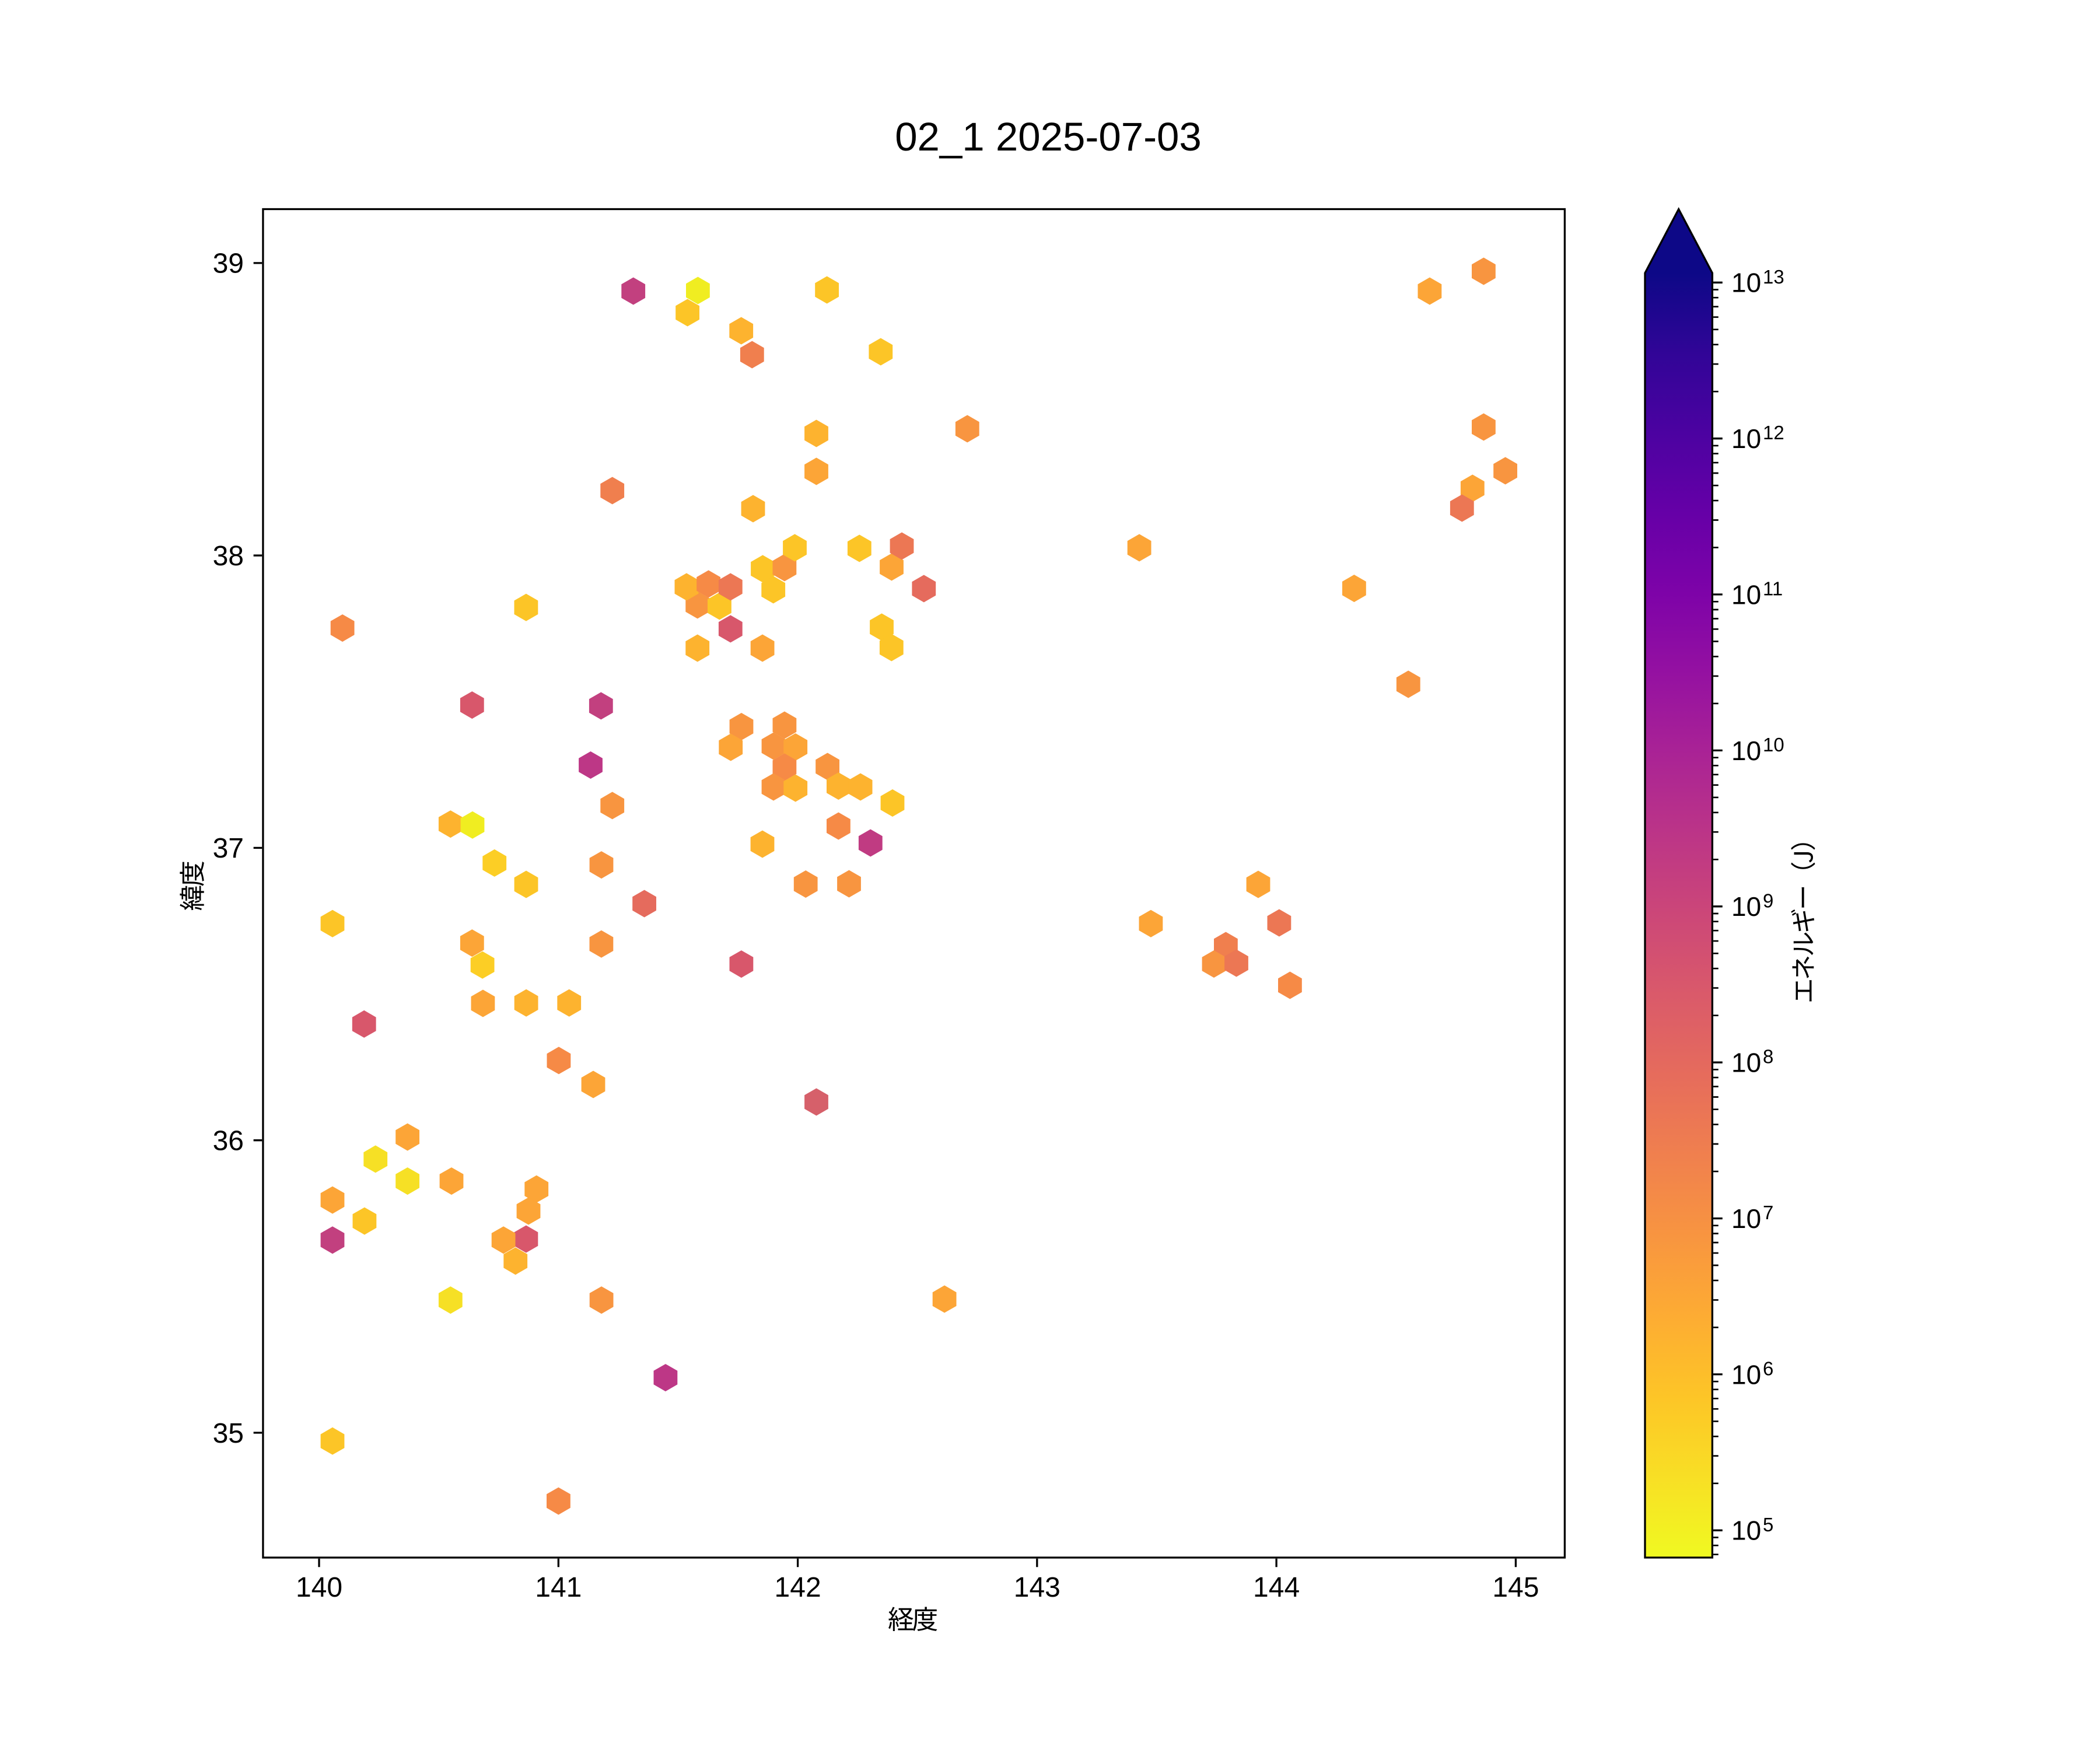 The height and width of the screenshot is (1753, 2100). Describe the element at coordinates (1773, 432) in the screenshot. I see `svg-text: 12` at that location.